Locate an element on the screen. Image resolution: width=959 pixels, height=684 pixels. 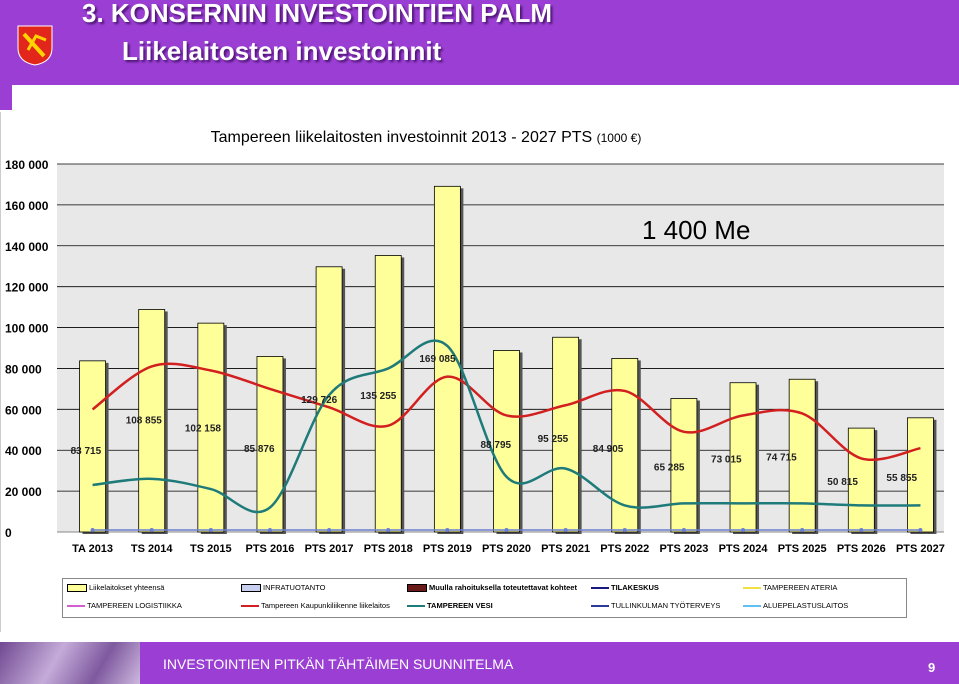
legend-item: TAMPEREEN ATERIA is located at coordinates (790, 587).